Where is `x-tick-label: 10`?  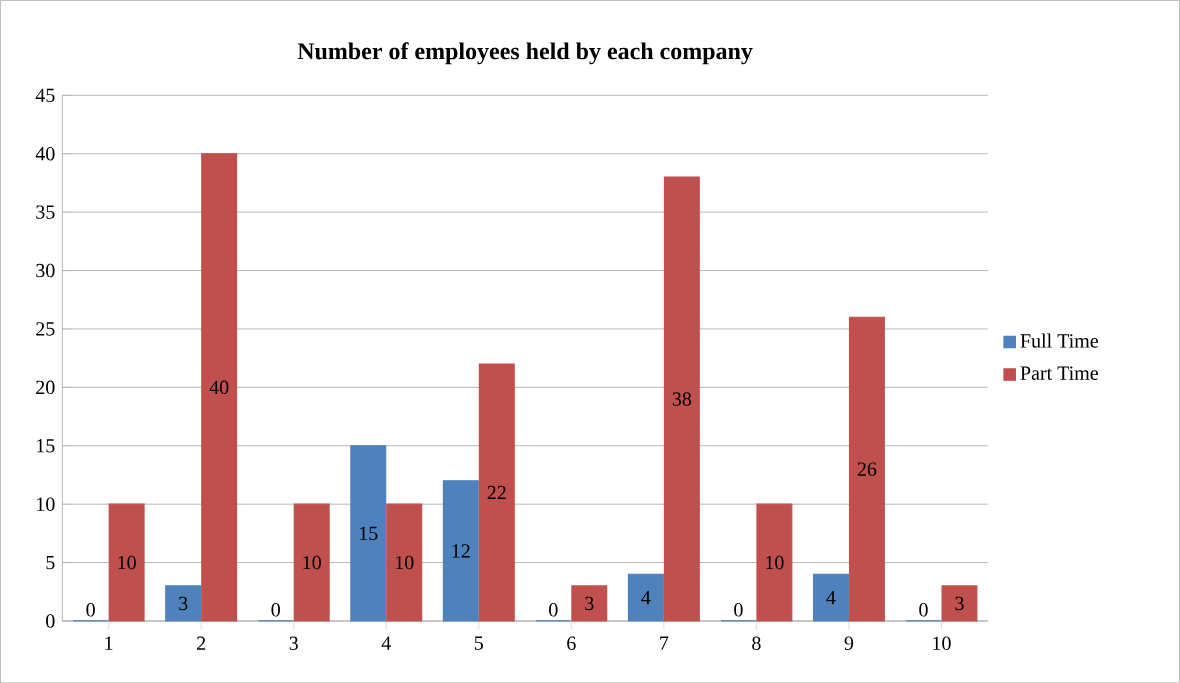 x-tick-label: 10 is located at coordinates (942, 643).